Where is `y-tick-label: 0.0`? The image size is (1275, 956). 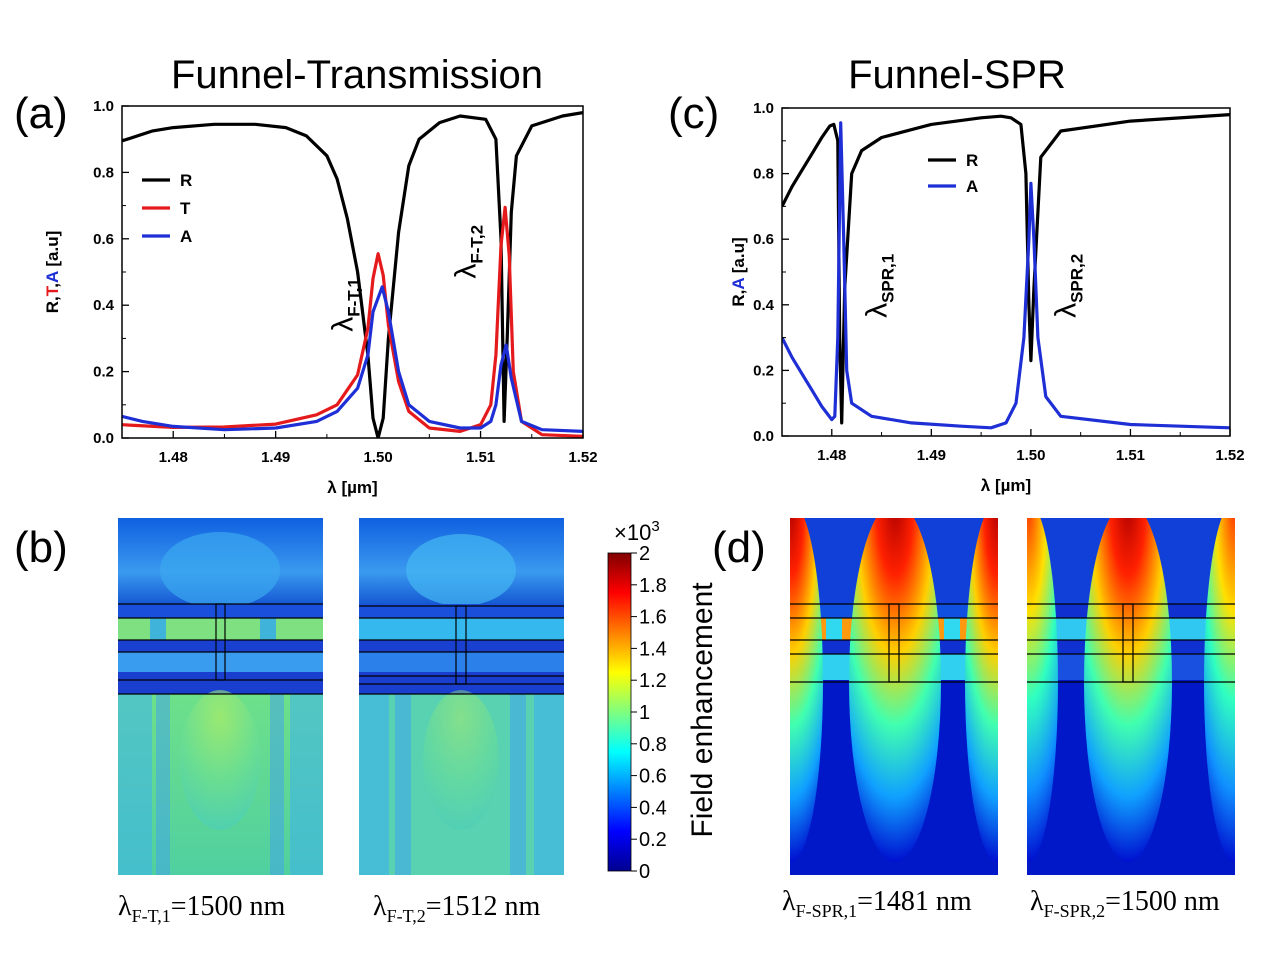
y-tick-label: 0.0 is located at coordinates (763, 436).